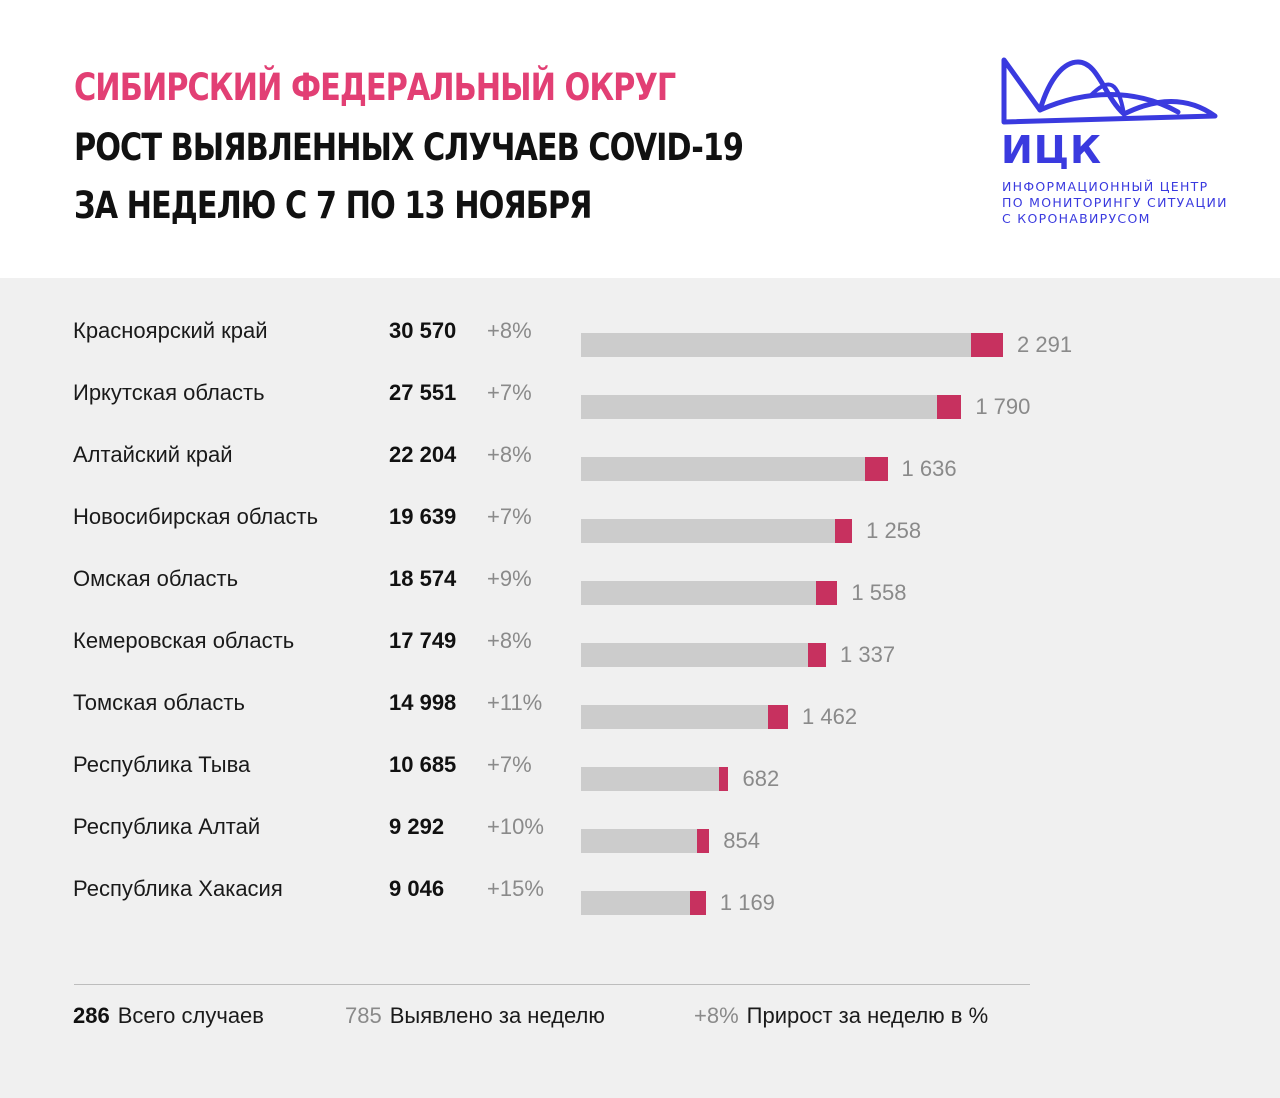 This screenshot has width=1280, height=1098. I want to click on logo-mountain-icon, so click(1109, 91).